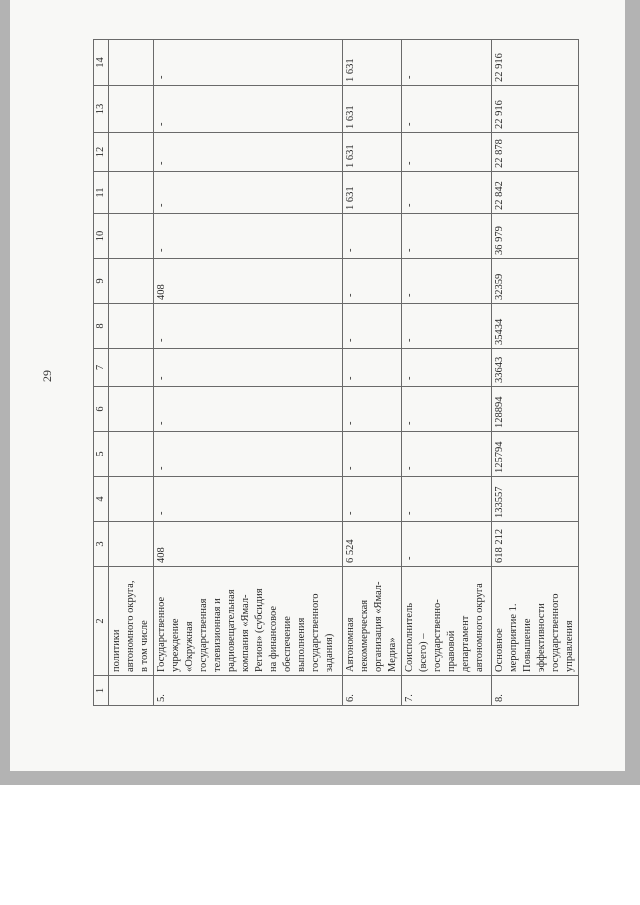 Image resolution: width=640 pixels, height=905 pixels. Describe the element at coordinates (131, 621) in the screenshot. I see `row-name-cell: политики автономного округа, в том числе` at that location.